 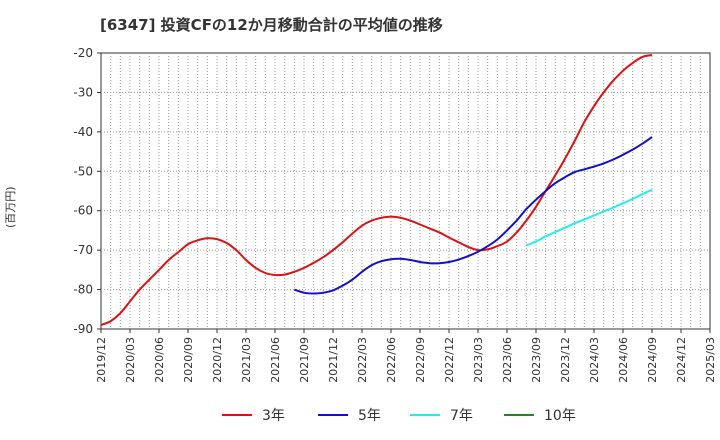 What do you see at coordinates (369, 416) in the screenshot?
I see `legend-label: 5年` at bounding box center [369, 416].